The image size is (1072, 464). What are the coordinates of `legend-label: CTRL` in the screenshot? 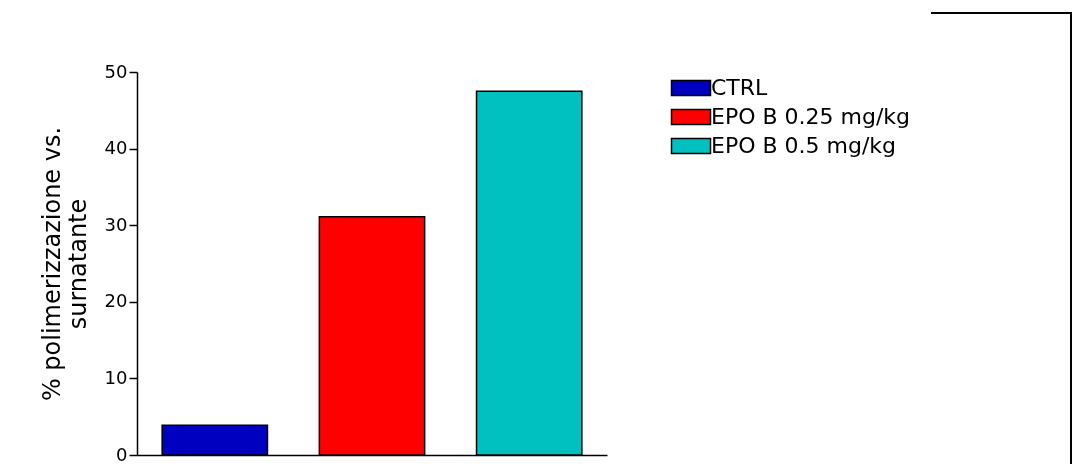 It's located at (740, 87).